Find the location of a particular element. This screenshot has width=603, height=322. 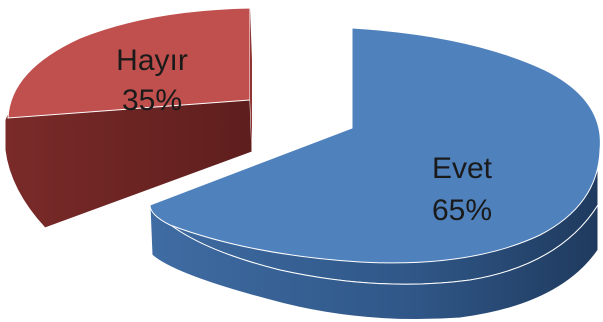

pie-slice-hayir-top is located at coordinates (129, 63).